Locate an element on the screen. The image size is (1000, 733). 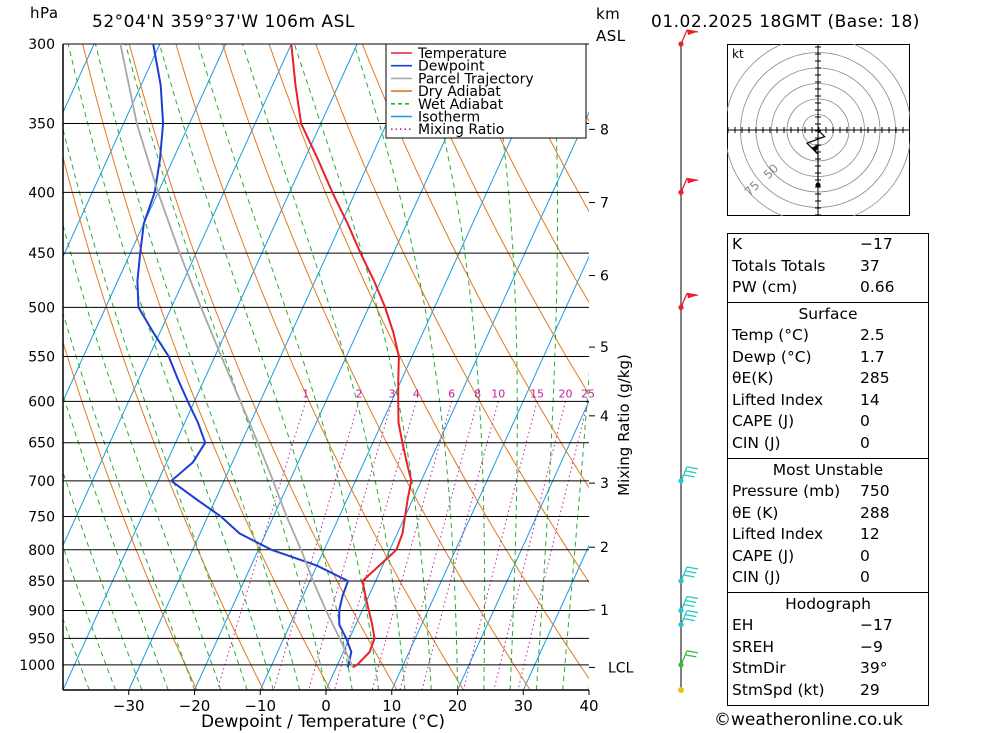
hodo-value-eh: −17 is located at coordinates (876, 625).